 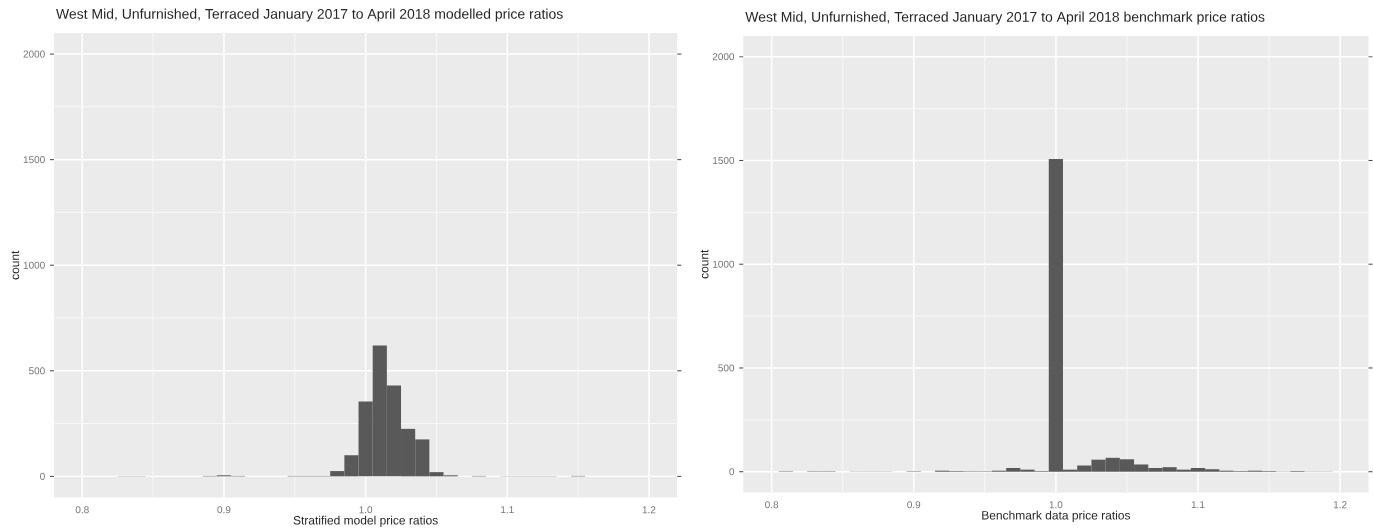 What do you see at coordinates (1005, 18) in the screenshot?
I see `chart-title: West Mid, Unfurnished, Terraced January 2017 to April 2018 benchmark price ratios` at bounding box center [1005, 18].